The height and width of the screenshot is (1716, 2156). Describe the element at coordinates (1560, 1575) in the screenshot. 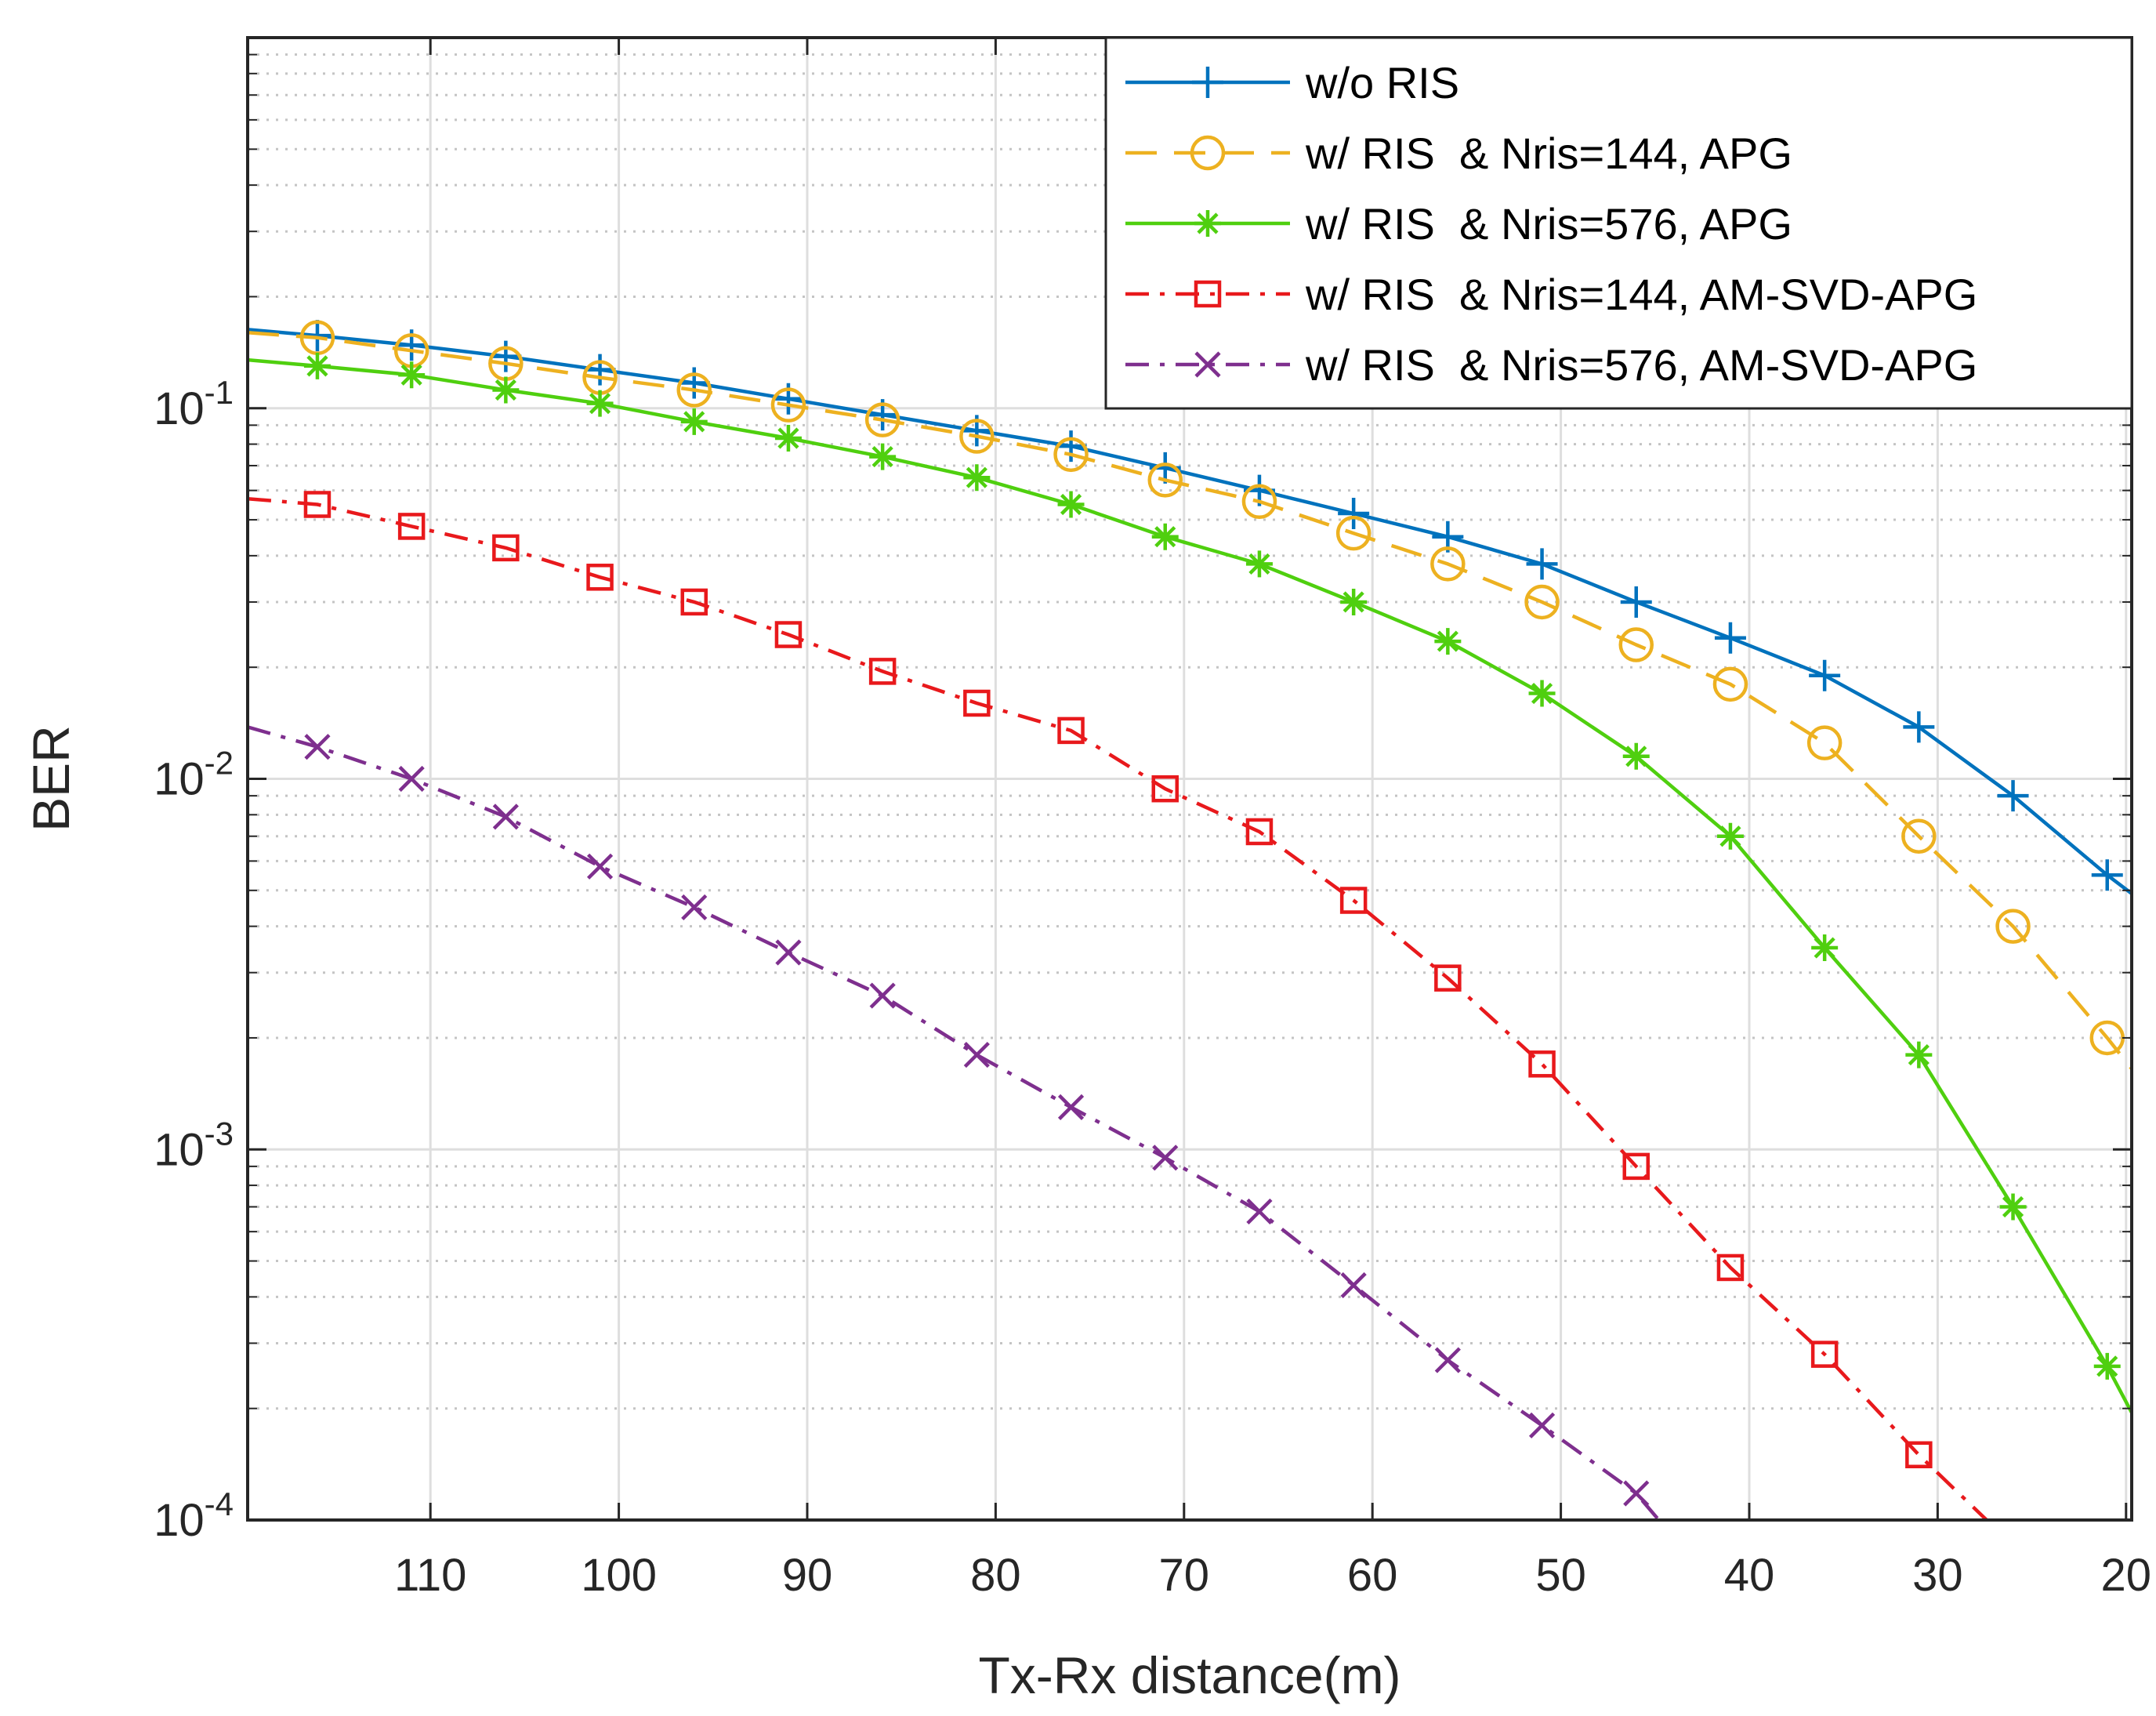

I see `x-tick-label: 50` at that location.